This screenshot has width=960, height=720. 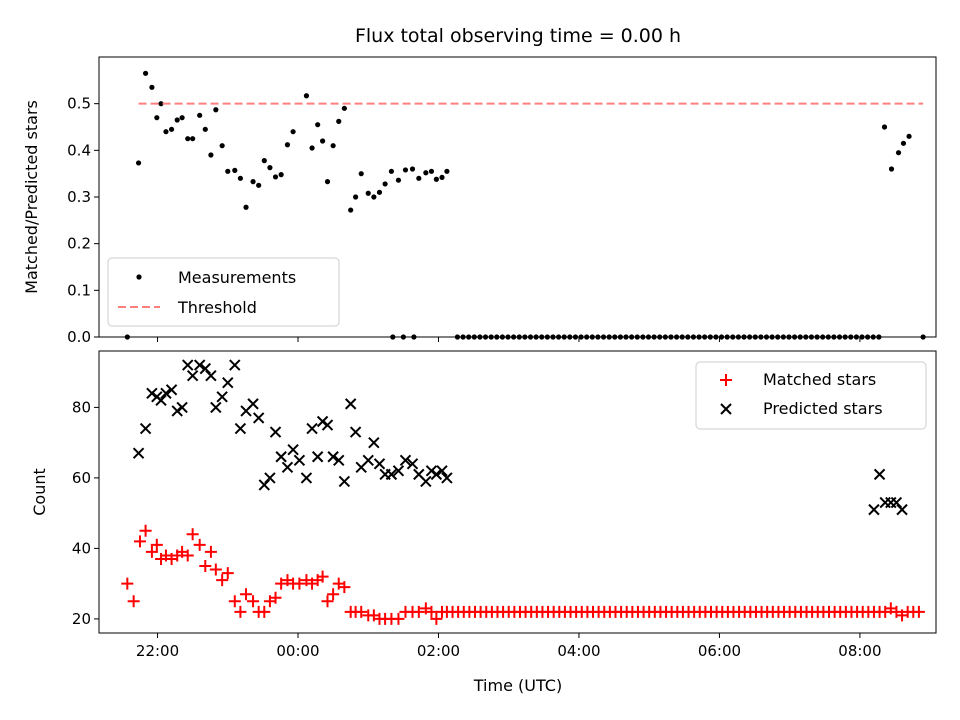 I want to click on bottom-panel-y-ticks: 20 40 60 80, so click(x=85, y=513).